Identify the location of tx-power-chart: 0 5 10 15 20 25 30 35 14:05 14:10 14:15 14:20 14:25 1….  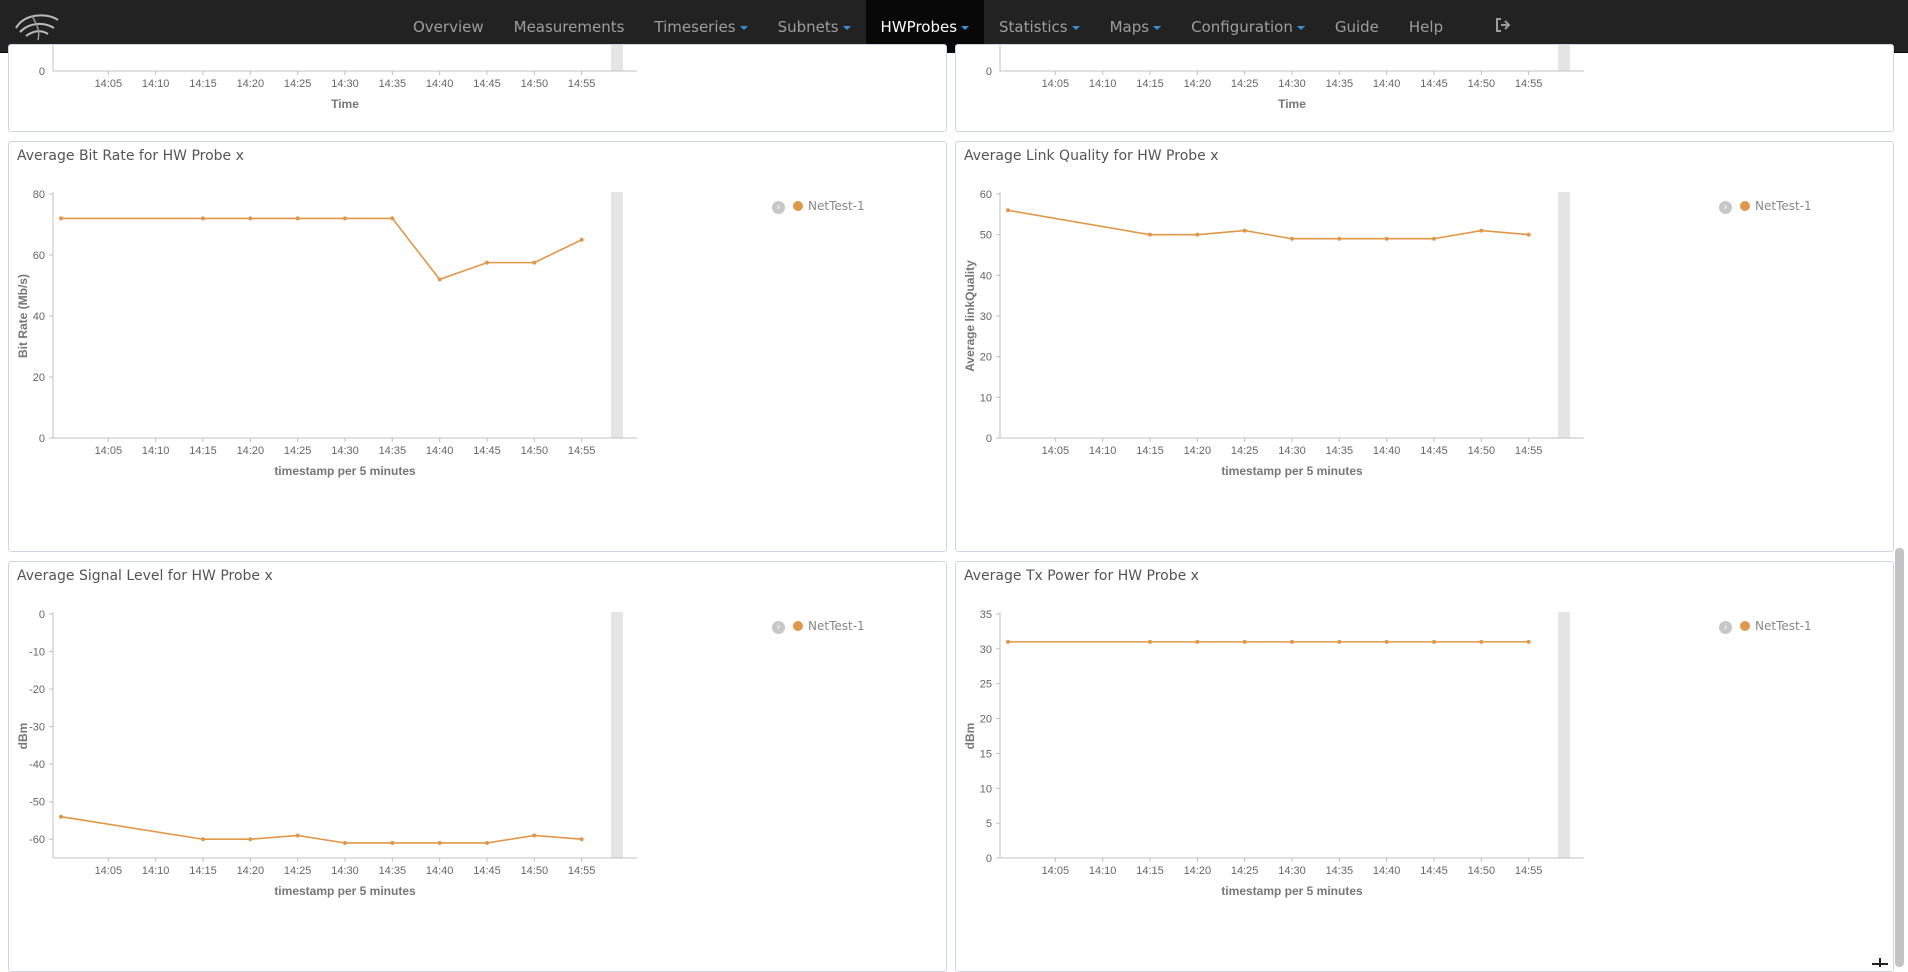
(1273, 753).